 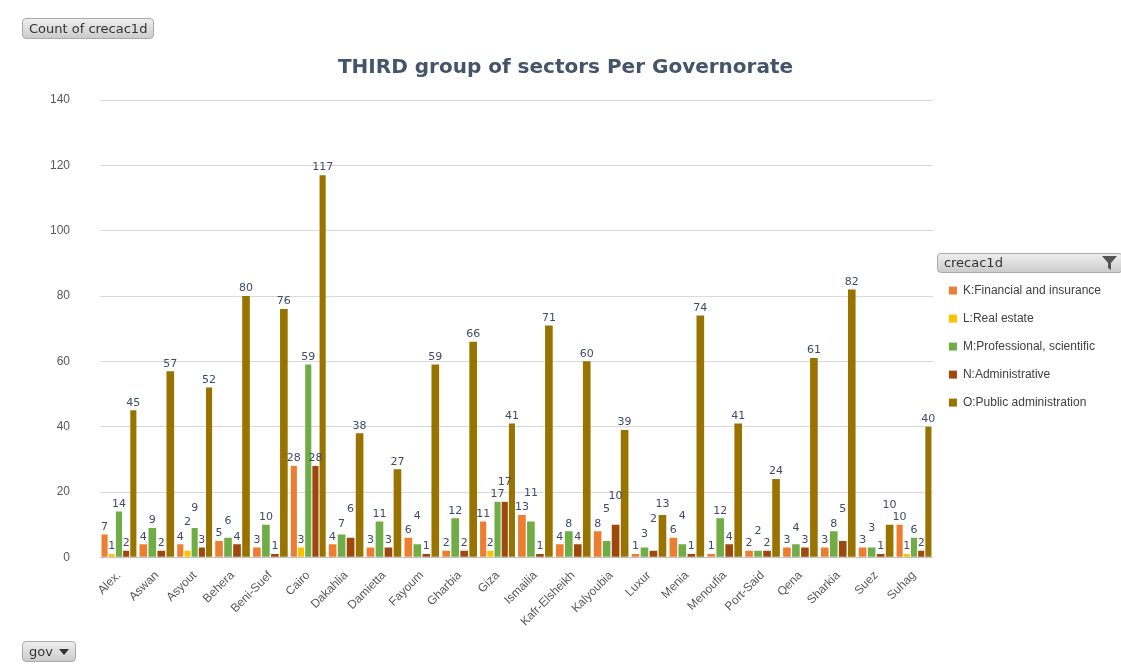 What do you see at coordinates (1024, 401) in the screenshot?
I see `legend-label: O:Public administration` at bounding box center [1024, 401].